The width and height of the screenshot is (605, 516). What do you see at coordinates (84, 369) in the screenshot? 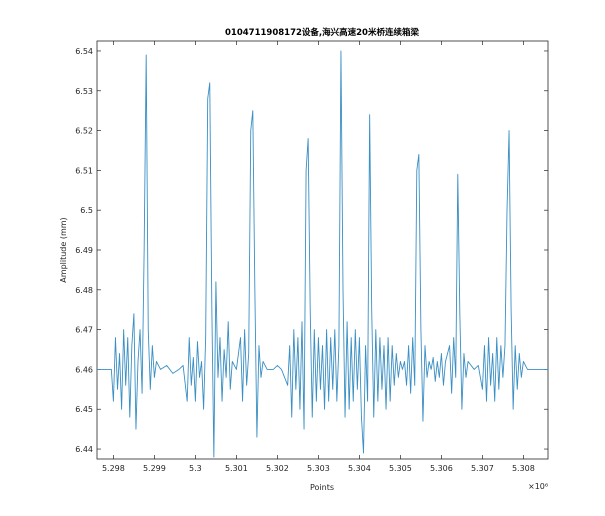
I see `y-tick-label: 6.46` at bounding box center [84, 369].